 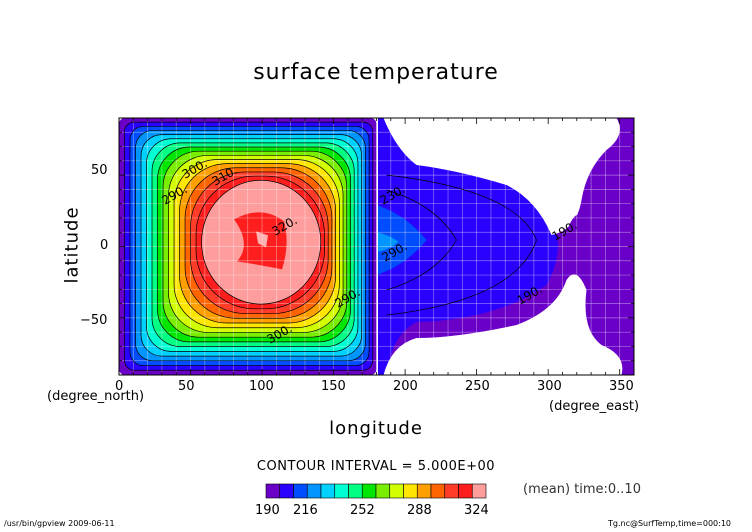 What do you see at coordinates (388, 242) in the screenshot?
I see `cold-center` at bounding box center [388, 242].